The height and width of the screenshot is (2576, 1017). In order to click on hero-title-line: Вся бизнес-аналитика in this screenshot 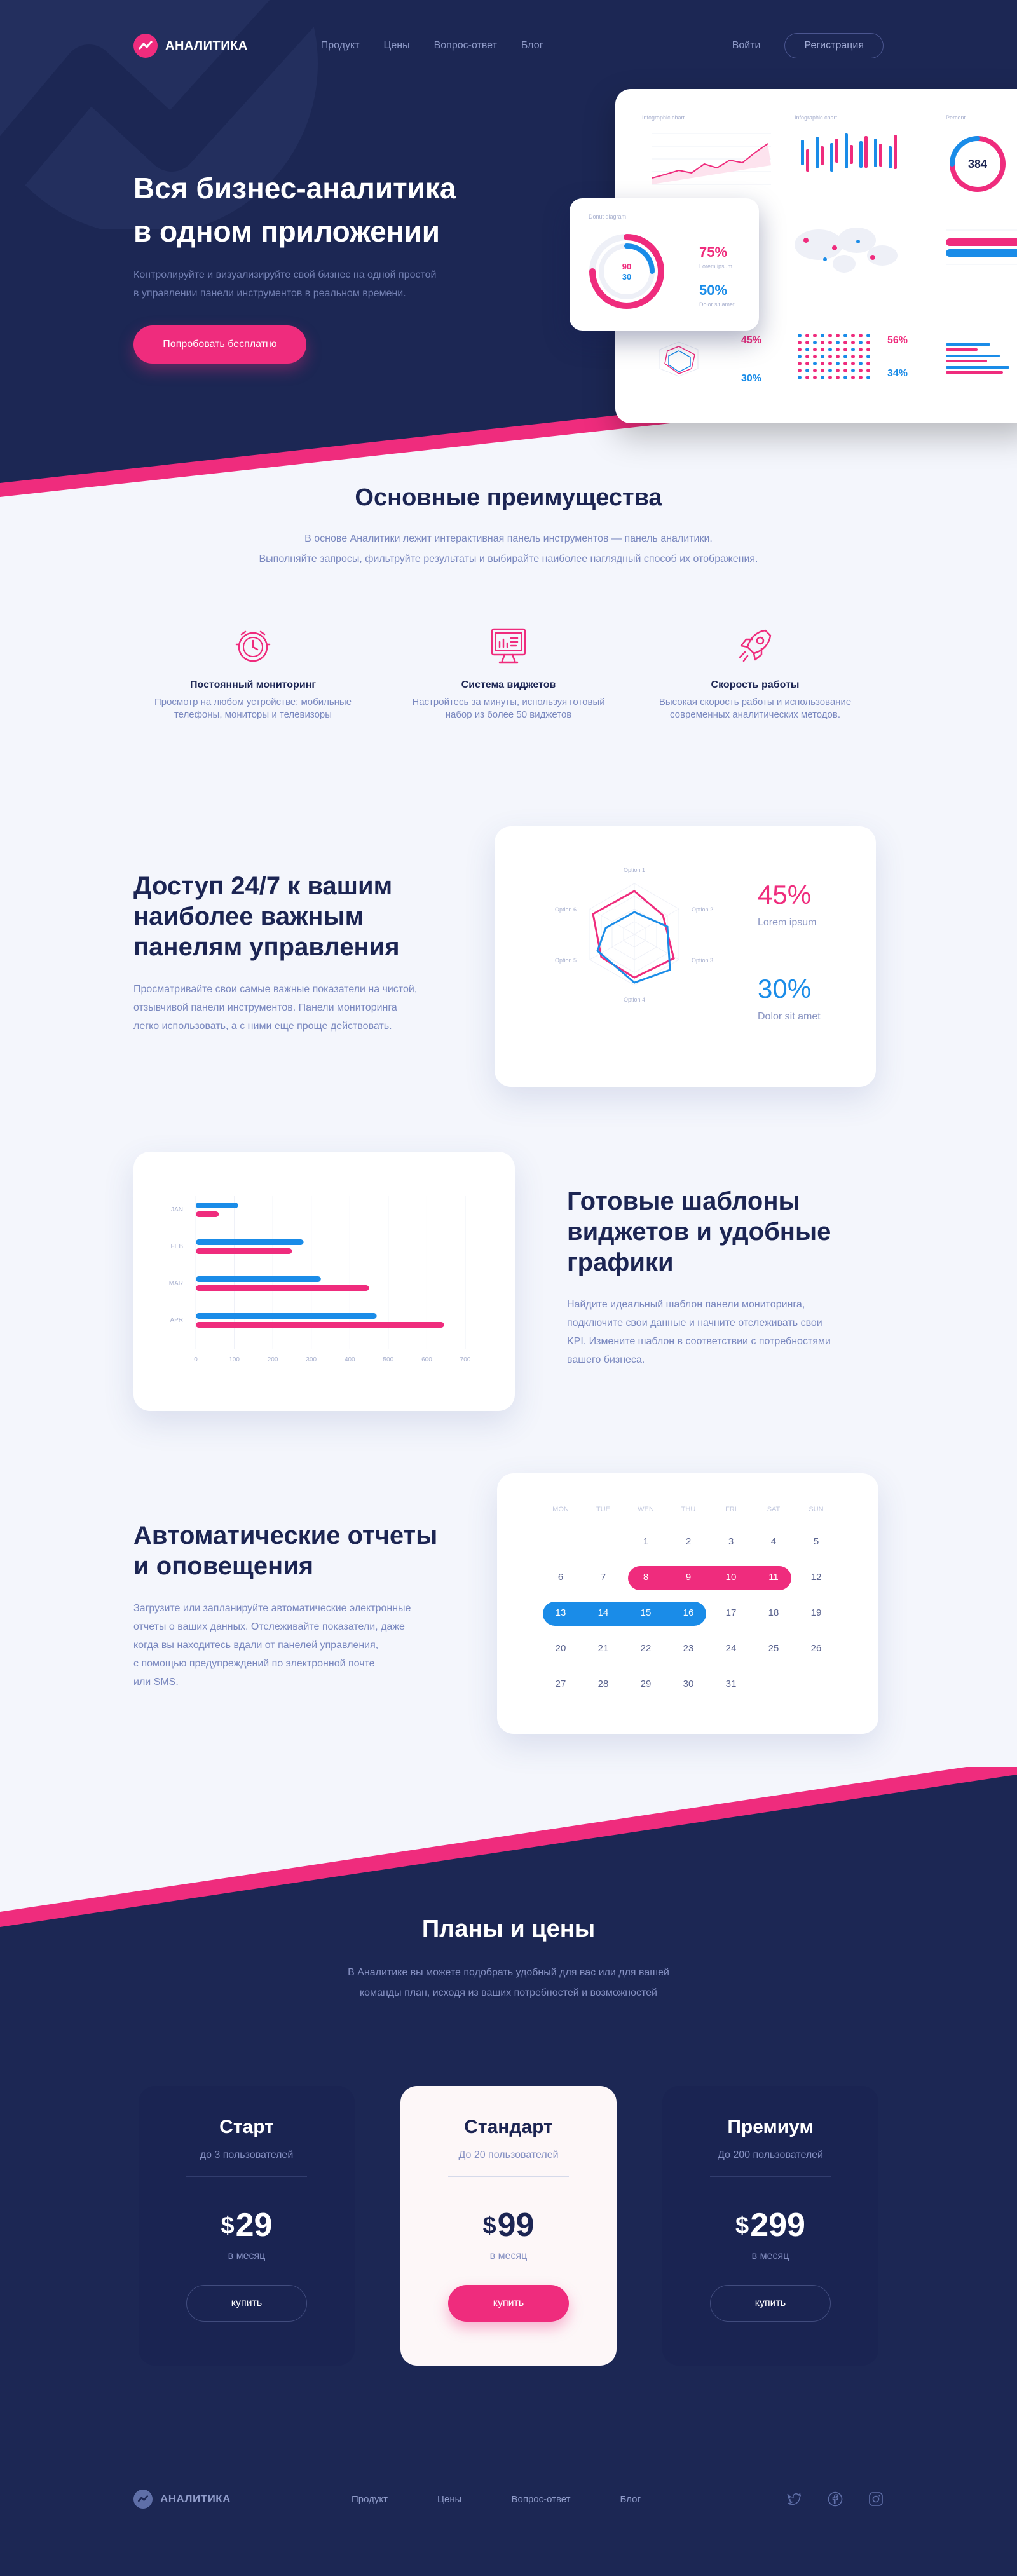, I will do `click(294, 188)`.